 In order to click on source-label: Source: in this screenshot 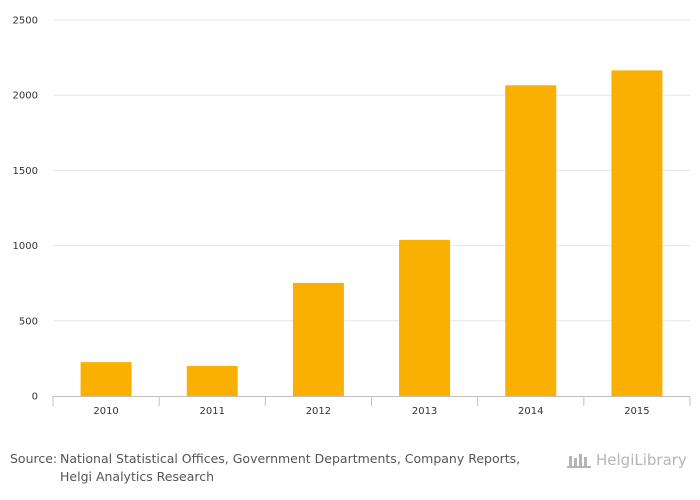, I will do `click(34, 458)`.